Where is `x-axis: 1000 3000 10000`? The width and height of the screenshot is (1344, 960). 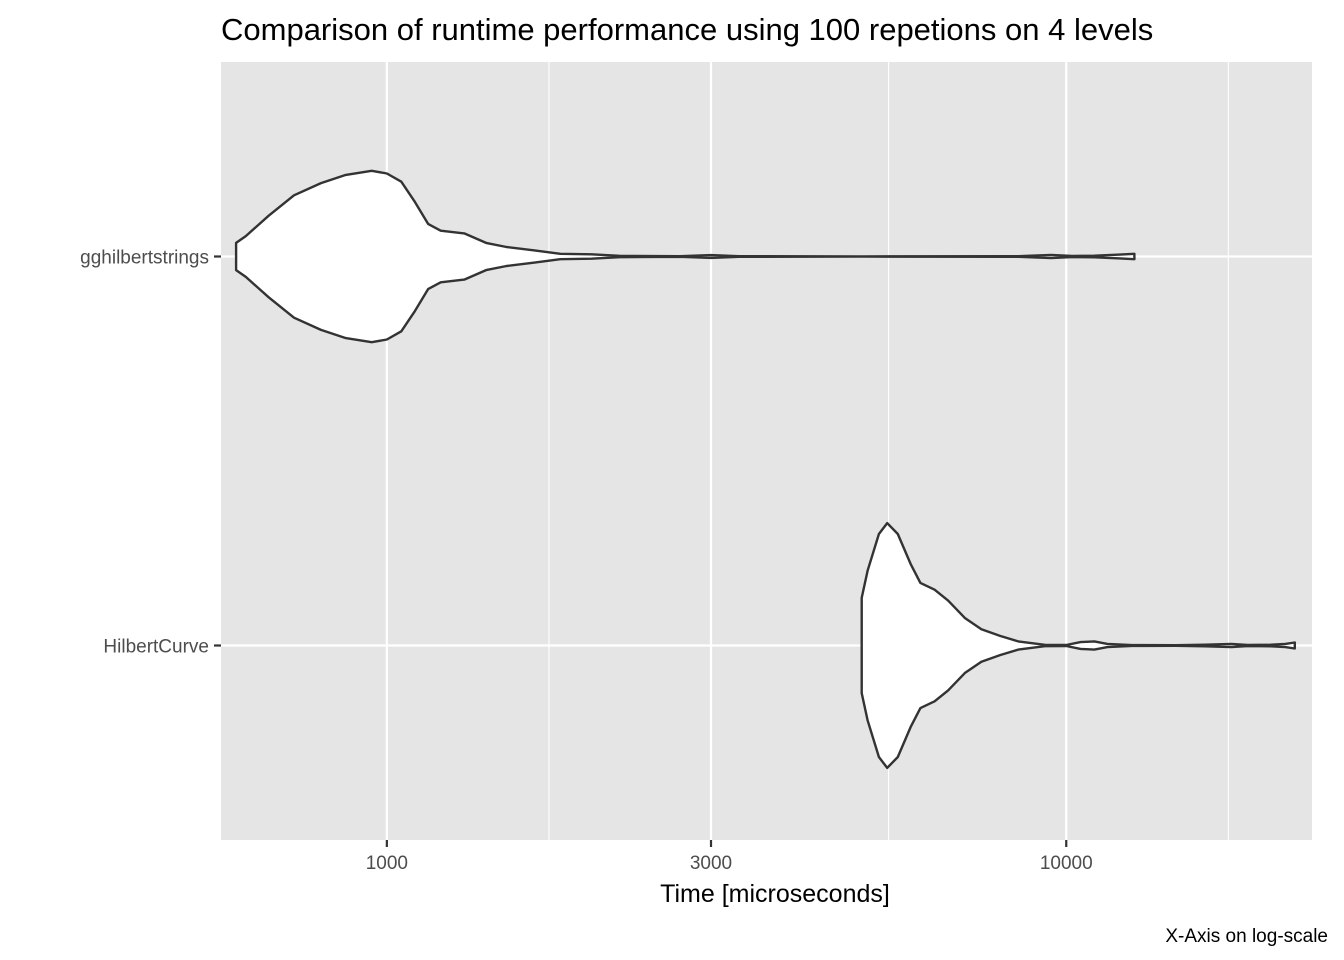 x-axis: 1000 3000 10000 is located at coordinates (729, 857).